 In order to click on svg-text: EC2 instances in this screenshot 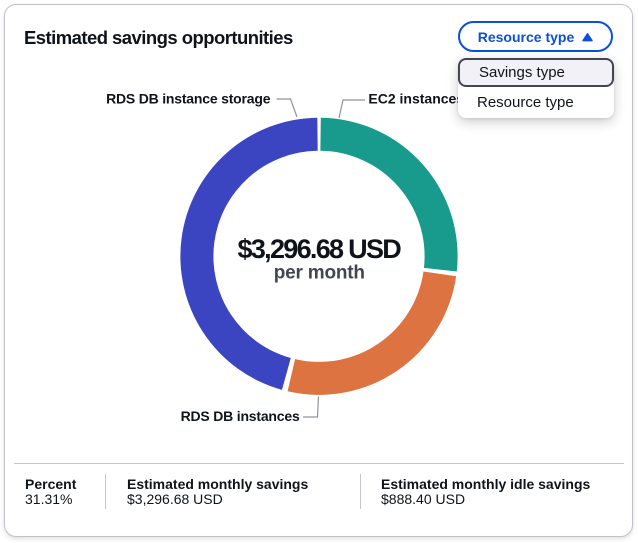, I will do `click(416, 98)`.